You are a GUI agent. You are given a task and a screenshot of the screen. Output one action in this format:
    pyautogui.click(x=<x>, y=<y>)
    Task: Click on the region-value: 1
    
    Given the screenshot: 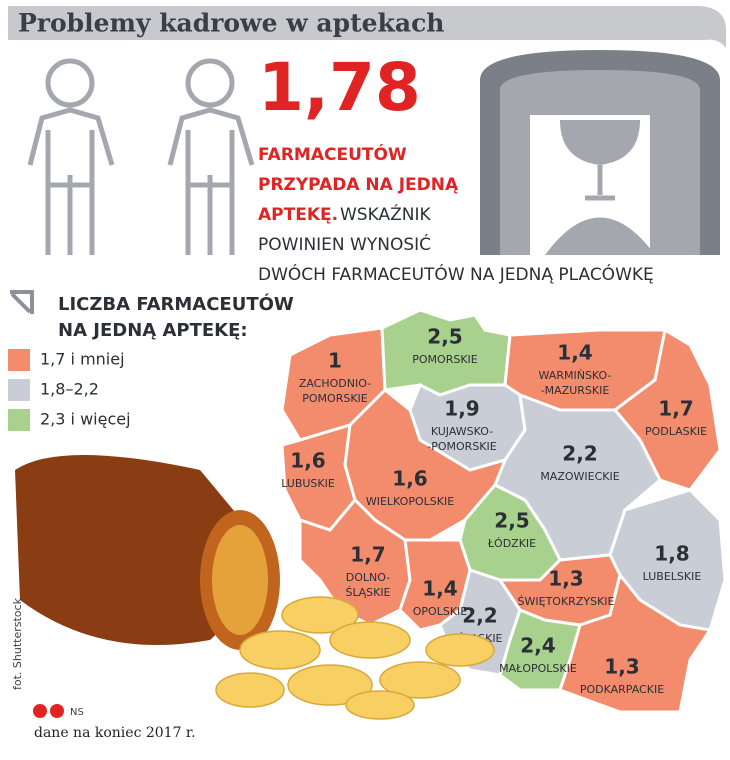 What is the action you would take?
    pyautogui.click(x=335, y=361)
    